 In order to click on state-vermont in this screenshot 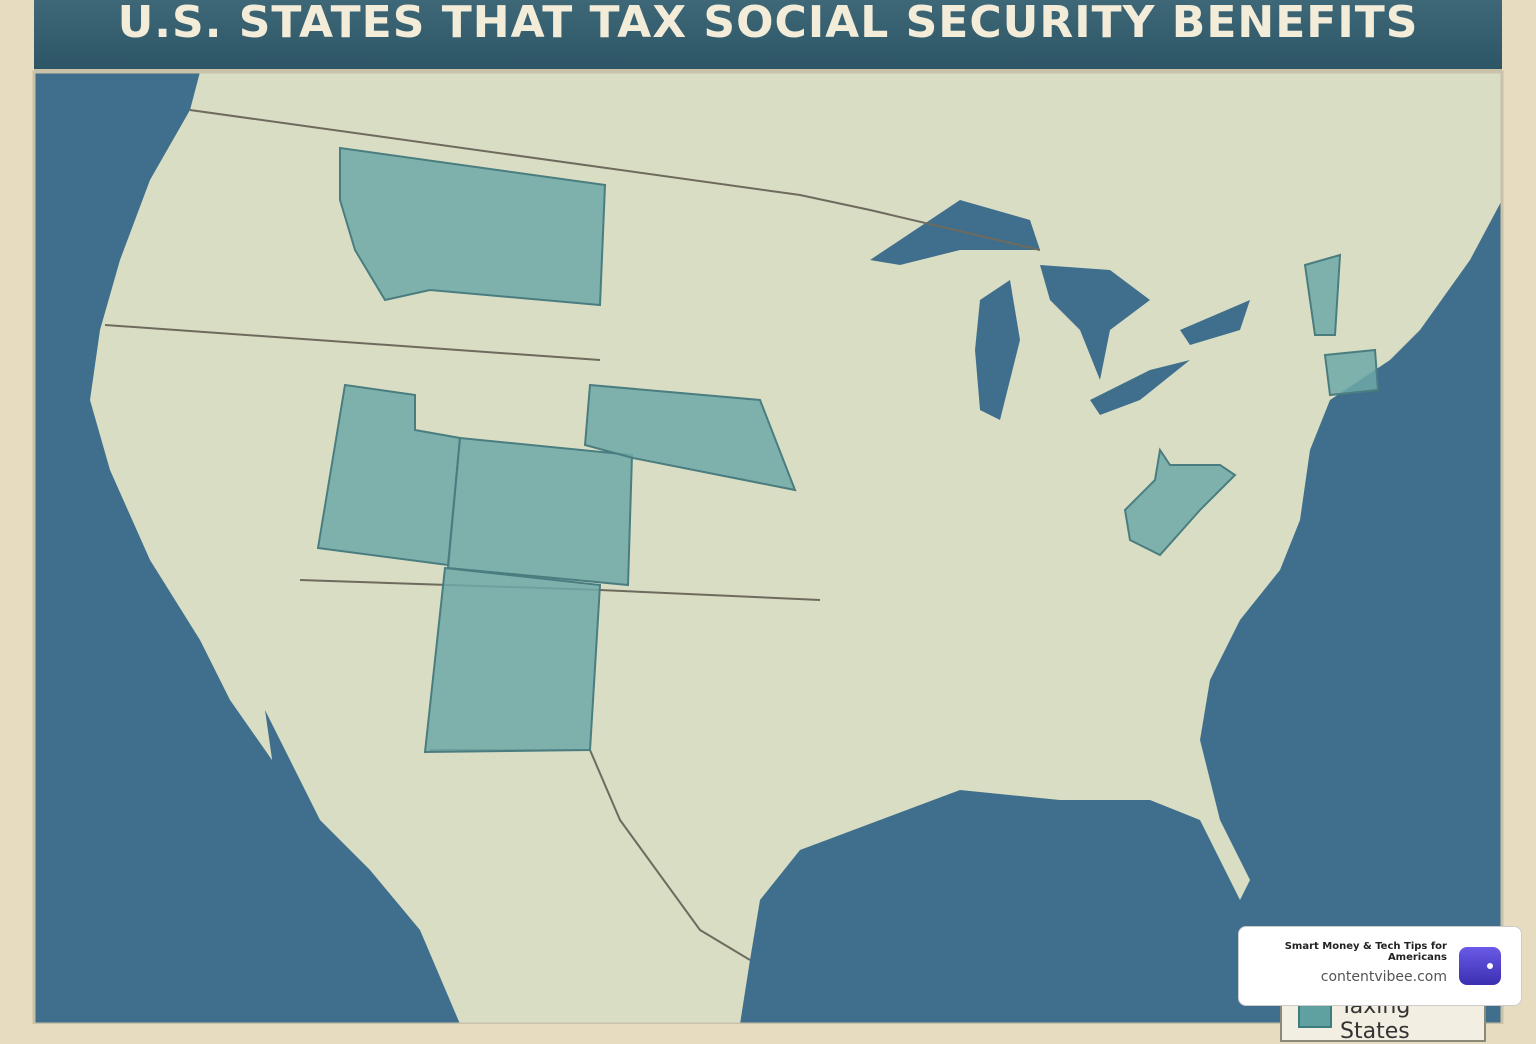, I will do `click(1322, 294)`.